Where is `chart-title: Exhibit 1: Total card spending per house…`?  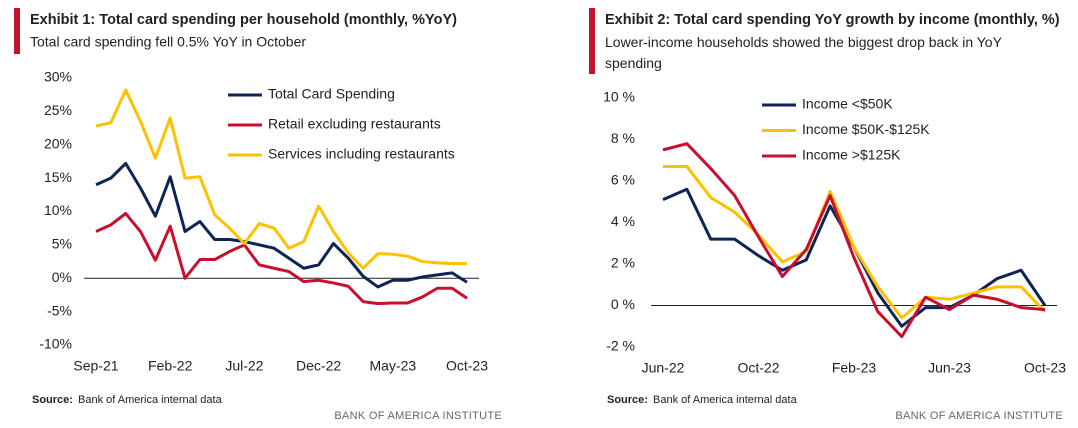
chart-title: Exhibit 1: Total card spending per house… is located at coordinates (243, 20).